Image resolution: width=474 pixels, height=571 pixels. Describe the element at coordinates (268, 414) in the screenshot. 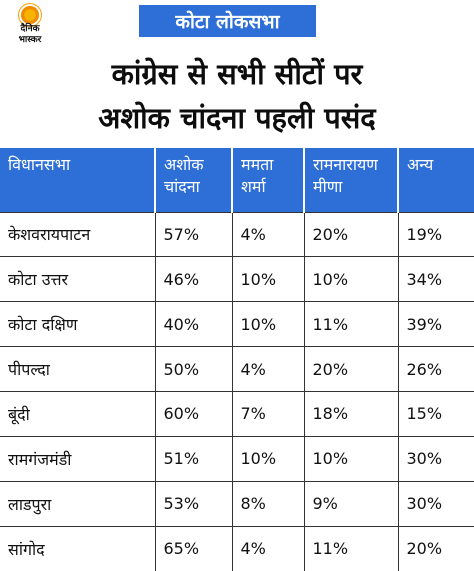

I see `percent-cell: 7%` at that location.